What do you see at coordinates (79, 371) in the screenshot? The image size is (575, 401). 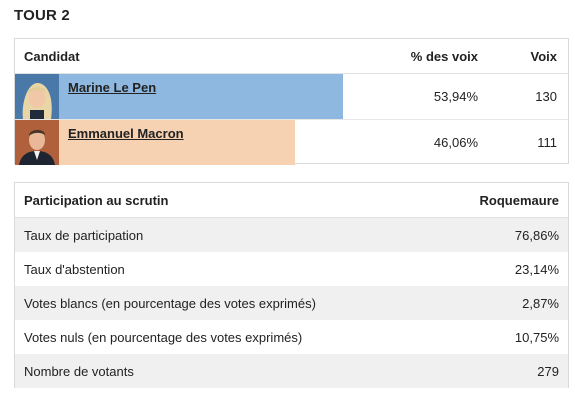 I see `row-label: Nombre de votants` at bounding box center [79, 371].